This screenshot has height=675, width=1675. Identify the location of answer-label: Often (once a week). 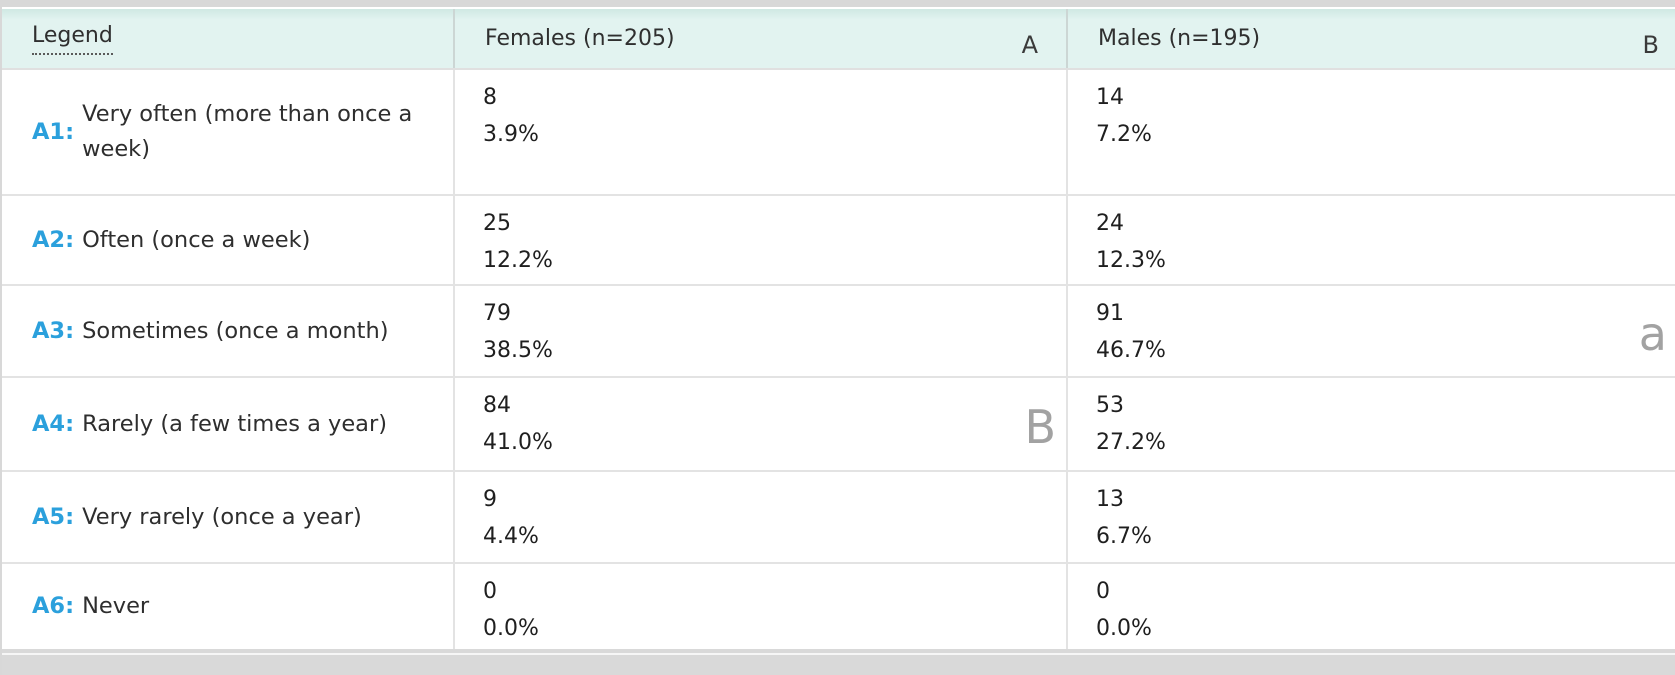
(196, 239).